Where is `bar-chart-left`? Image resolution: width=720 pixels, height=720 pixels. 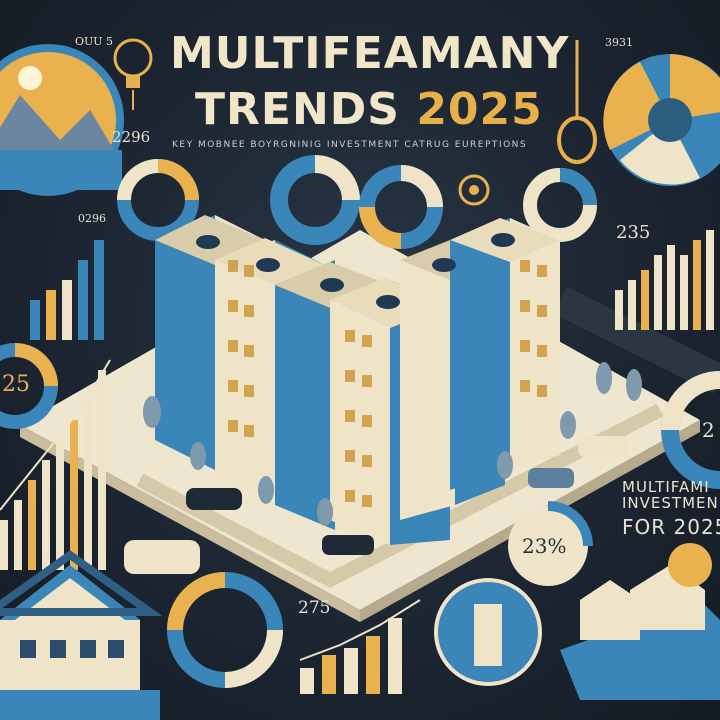
bar-chart-left is located at coordinates (67, 290).